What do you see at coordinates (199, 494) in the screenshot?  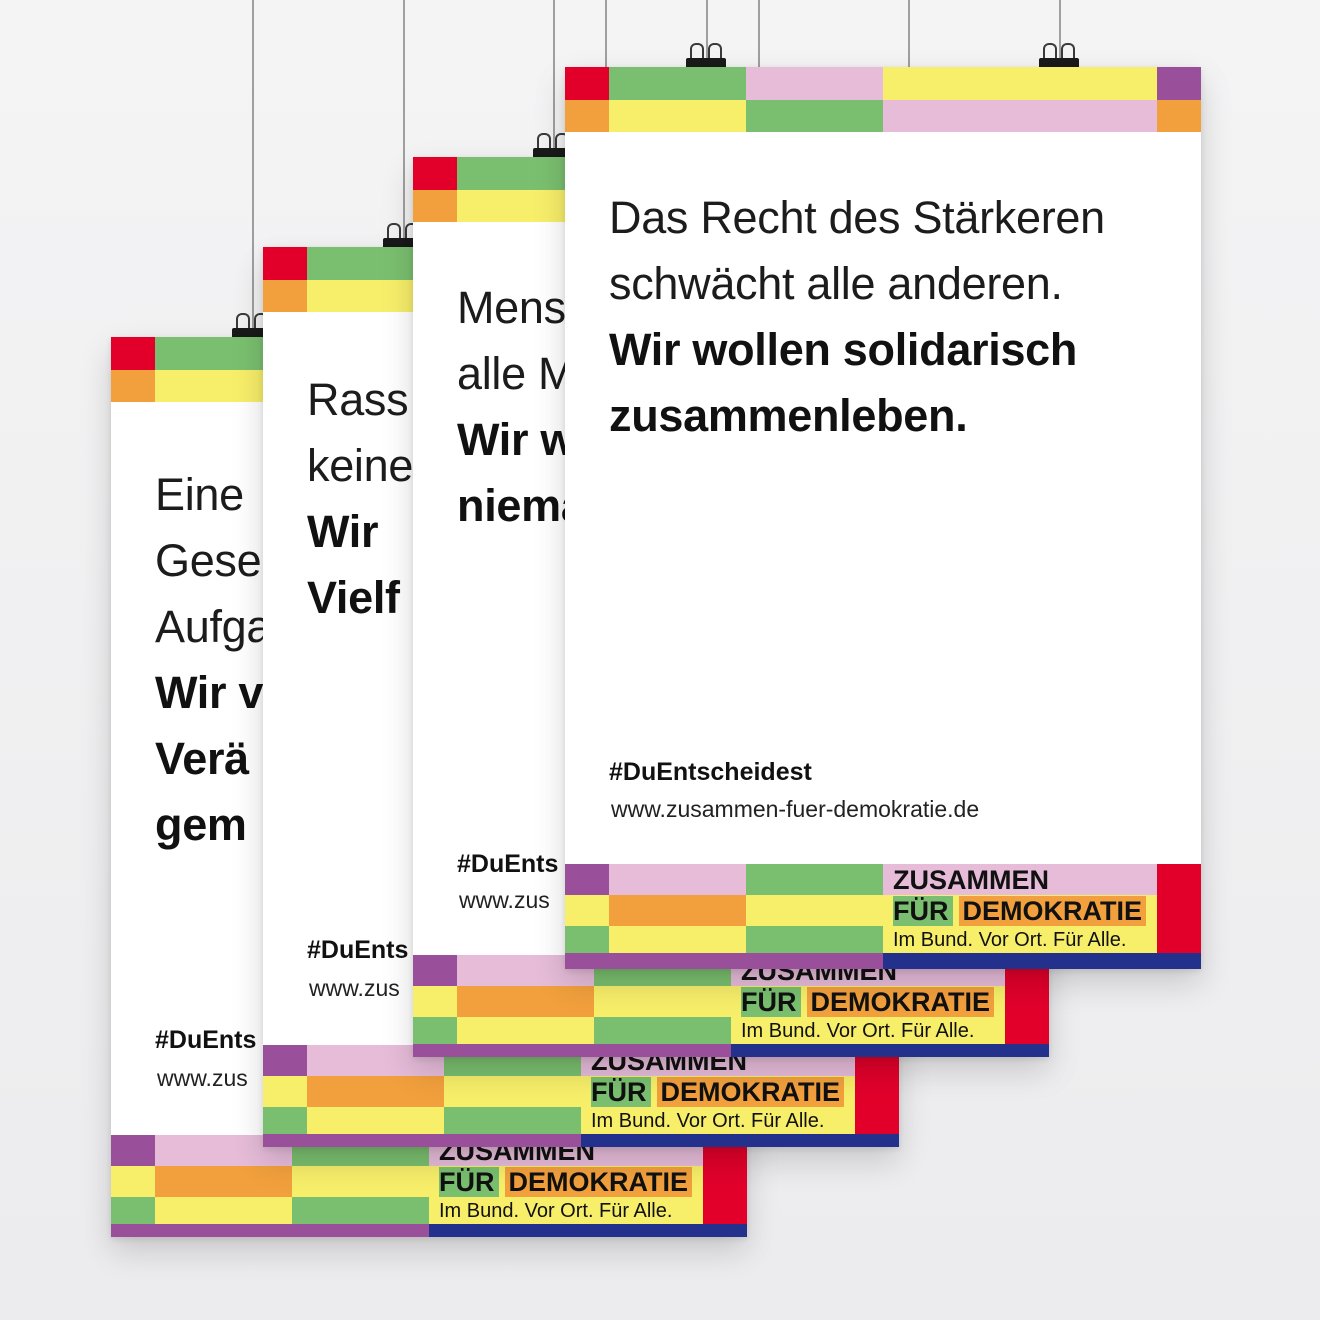 I see `statement-line: Eine` at bounding box center [199, 494].